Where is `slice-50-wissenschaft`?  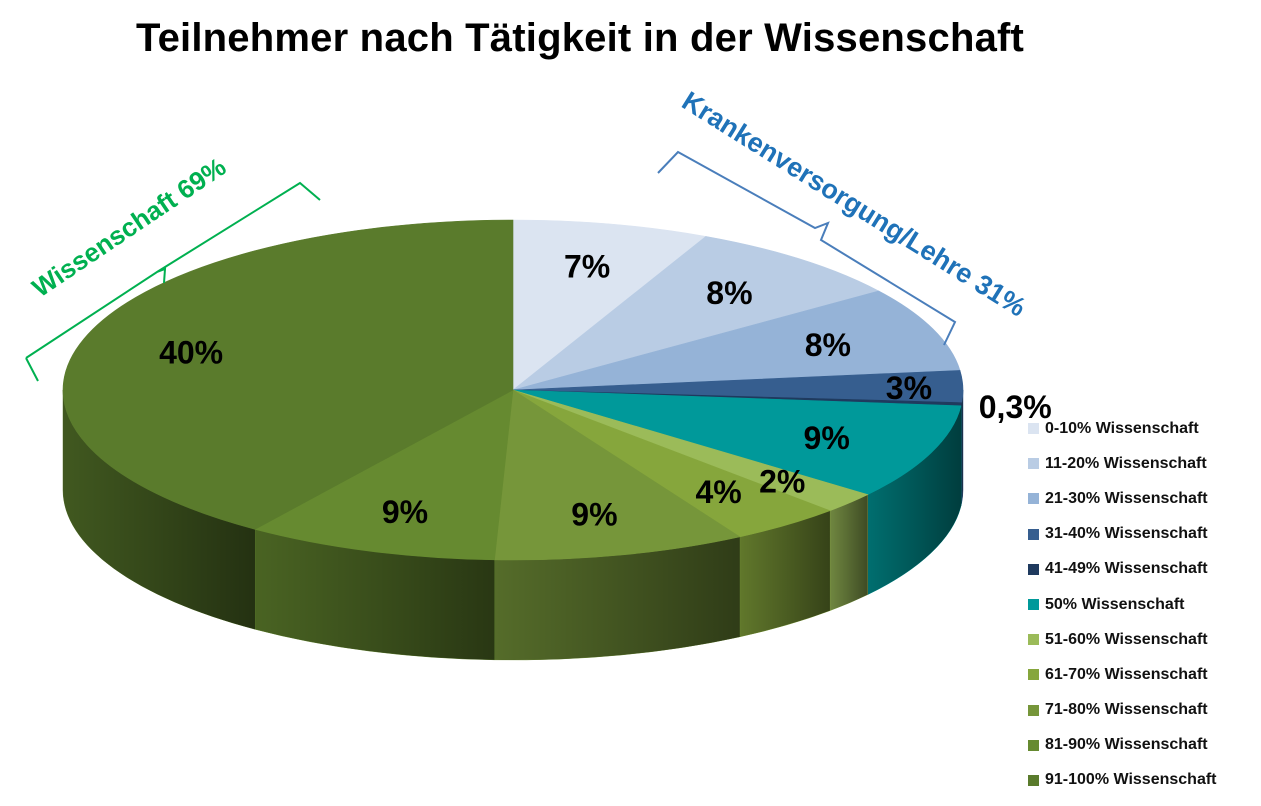
slice-50-wissenschaft is located at coordinates (737, 442).